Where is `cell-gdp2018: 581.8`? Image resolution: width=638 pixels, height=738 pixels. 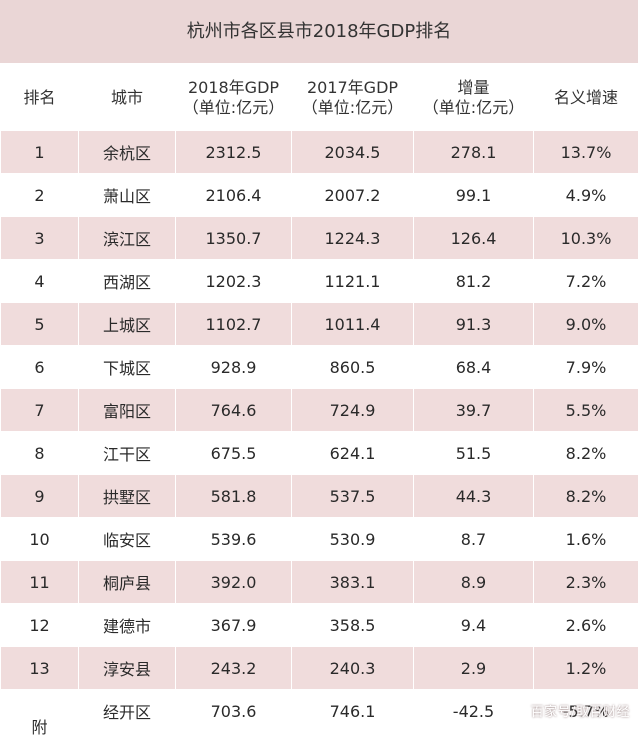
cell-gdp2018: 581.8 is located at coordinates (234, 496).